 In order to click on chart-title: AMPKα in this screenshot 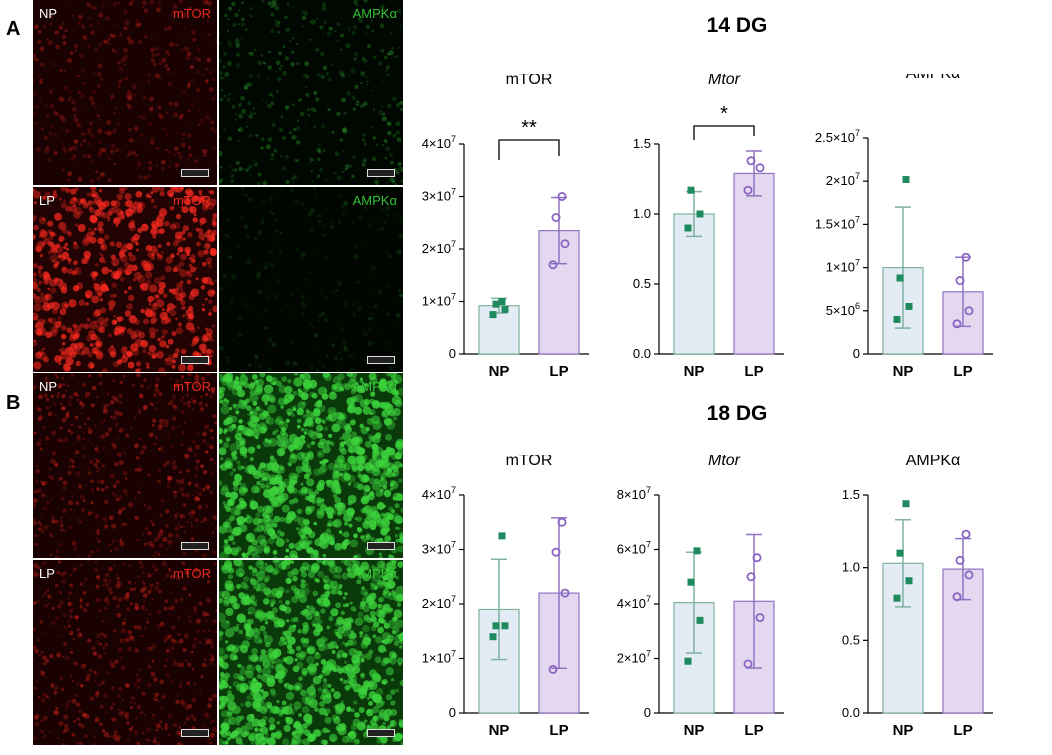, I will do `click(933, 78)`.